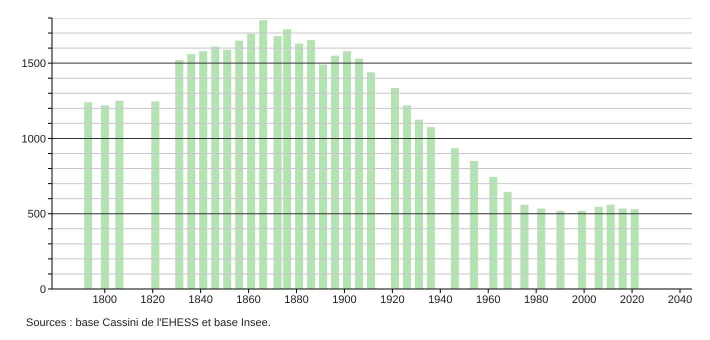 The height and width of the screenshot is (340, 710). I want to click on x-tick-label: 1880, so click(296, 300).